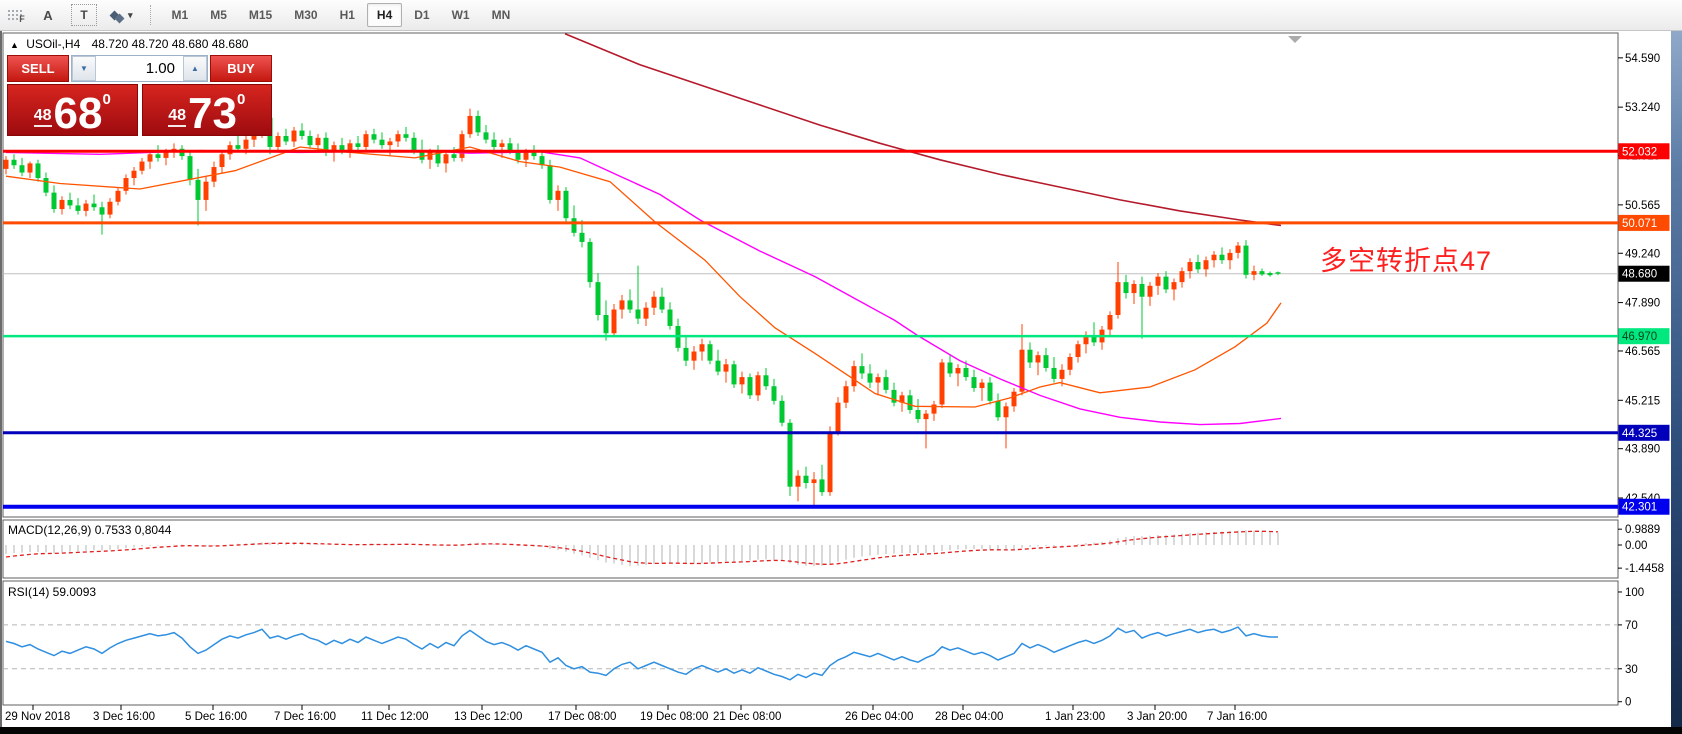  I want to click on window-left-border, so click(1, 378).